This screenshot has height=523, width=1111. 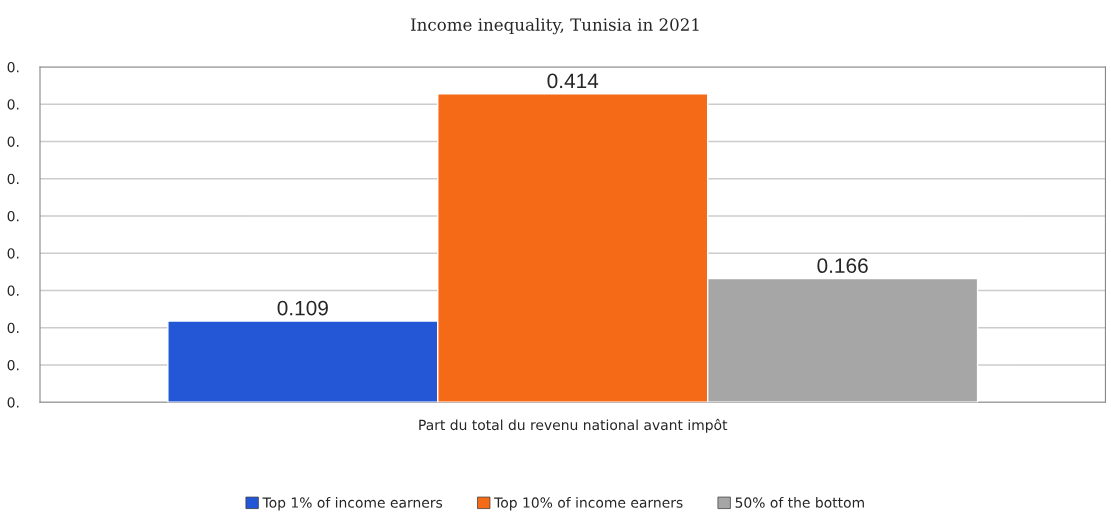 What do you see at coordinates (352, 504) in the screenshot?
I see `legend-label: Top 1% of income earners` at bounding box center [352, 504].